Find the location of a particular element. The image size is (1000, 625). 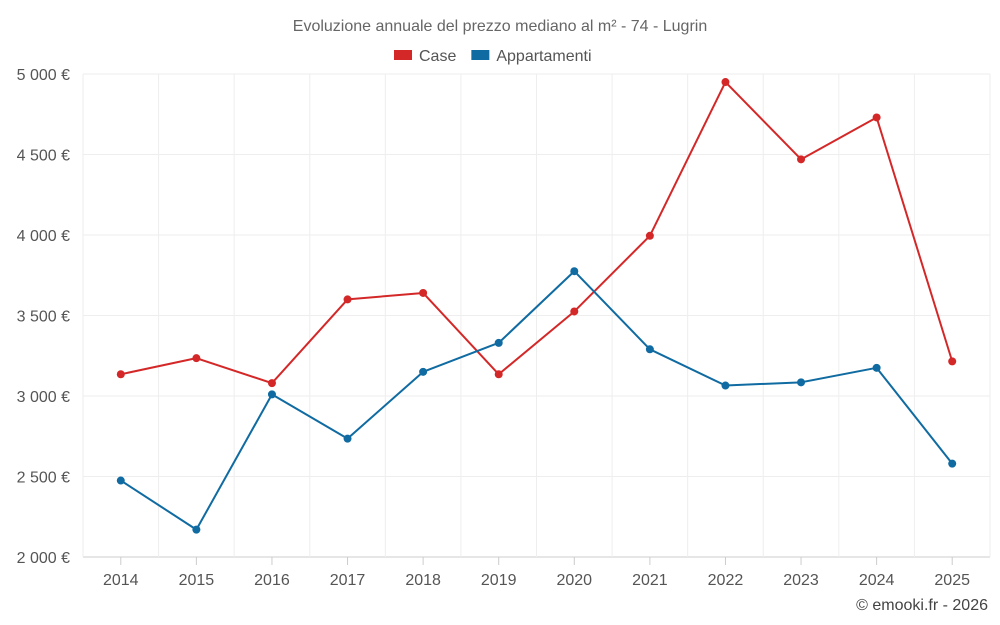

y-tick-label: 4 500 € is located at coordinates (43, 156).